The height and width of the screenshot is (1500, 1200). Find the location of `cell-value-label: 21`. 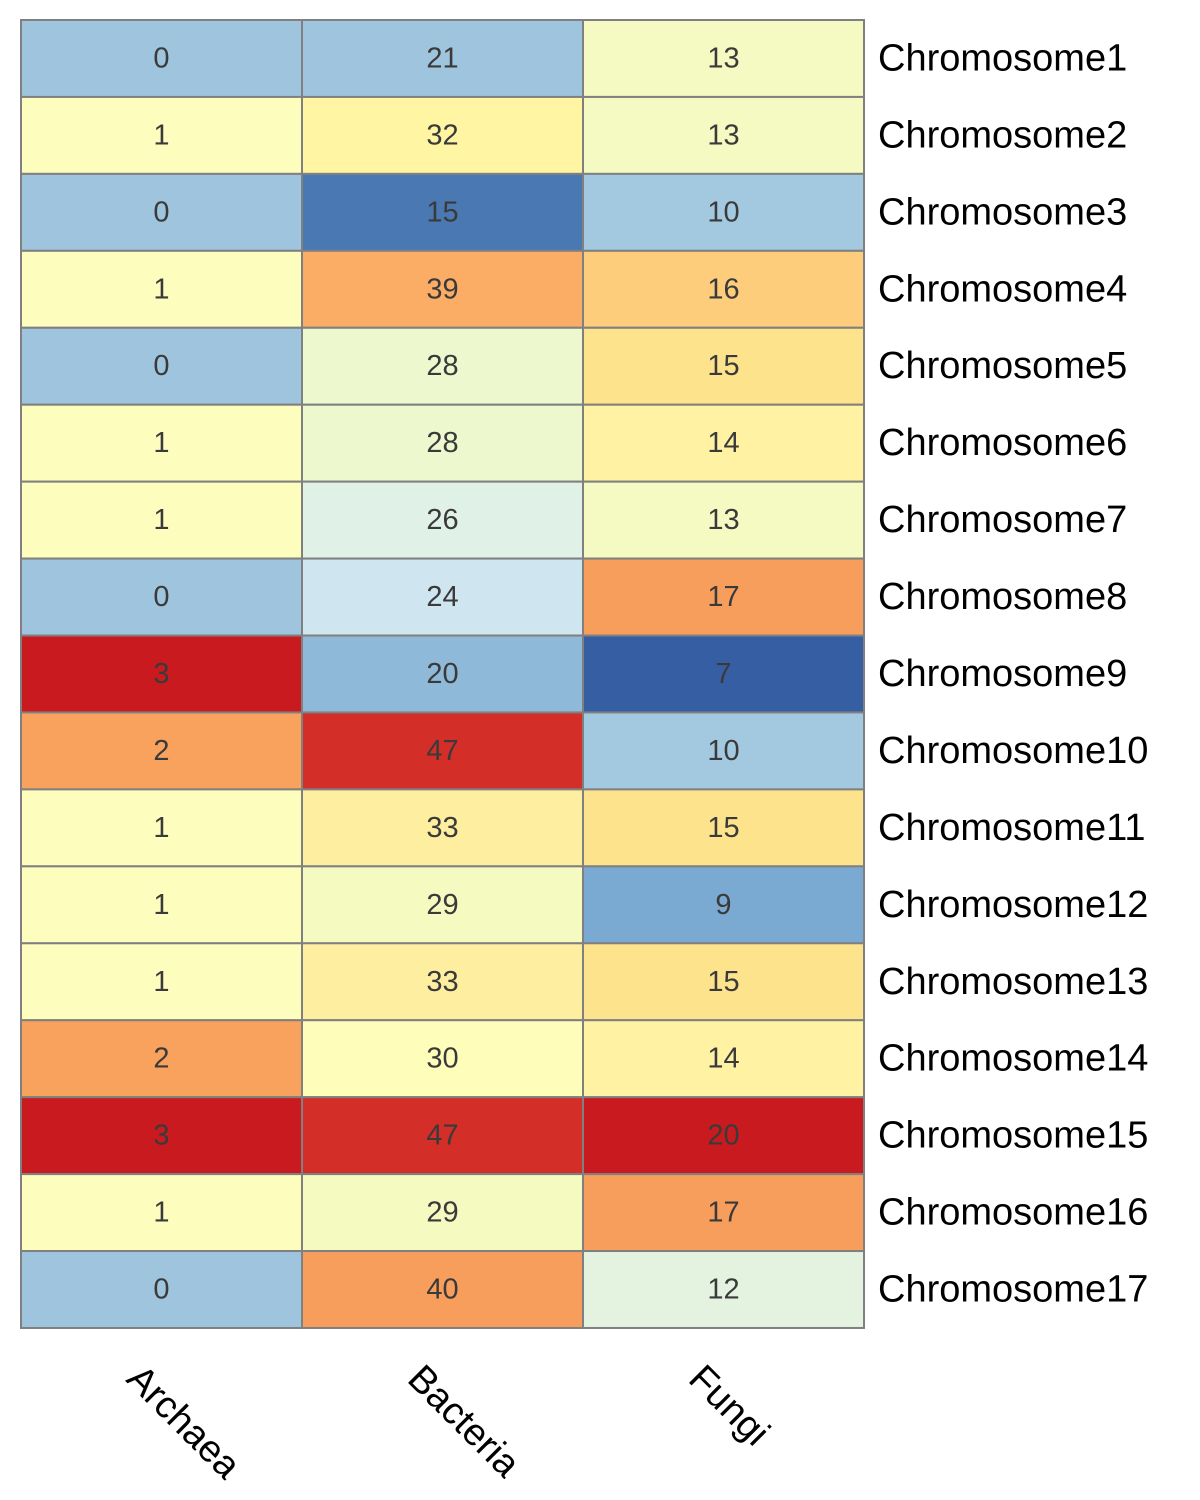

cell-value-label: 21 is located at coordinates (442, 58).